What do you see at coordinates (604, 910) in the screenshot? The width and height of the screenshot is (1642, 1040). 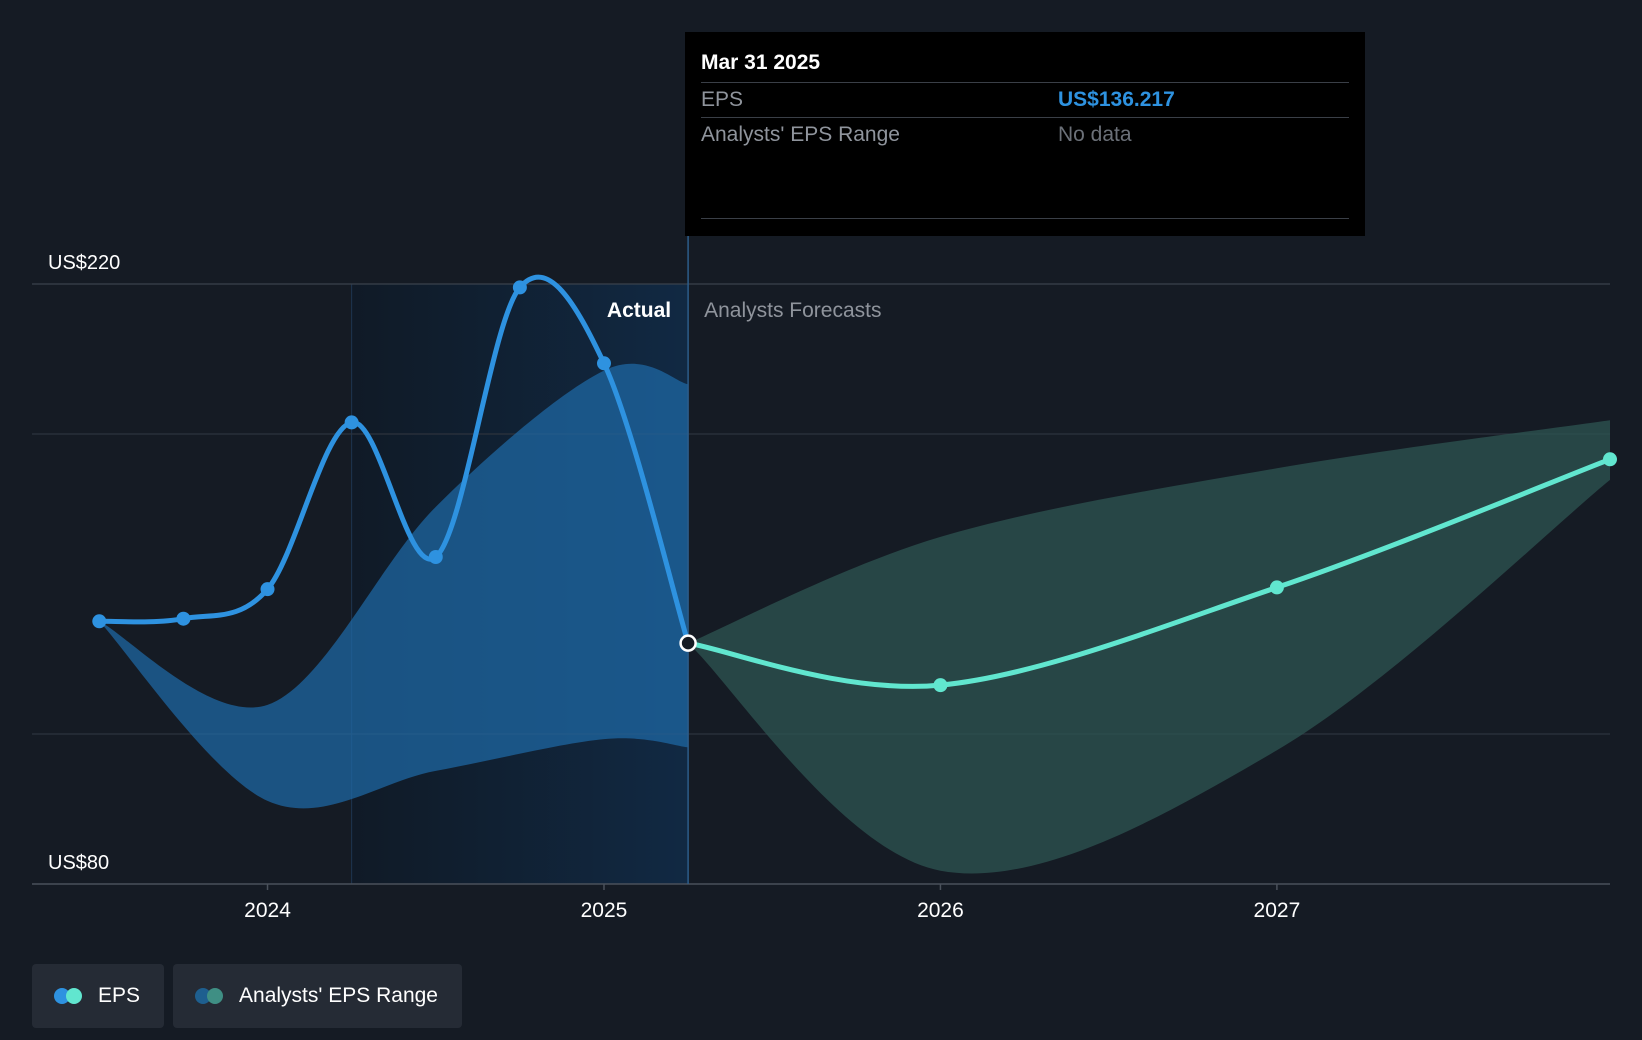 I see `x-tick-label: 2025` at bounding box center [604, 910].